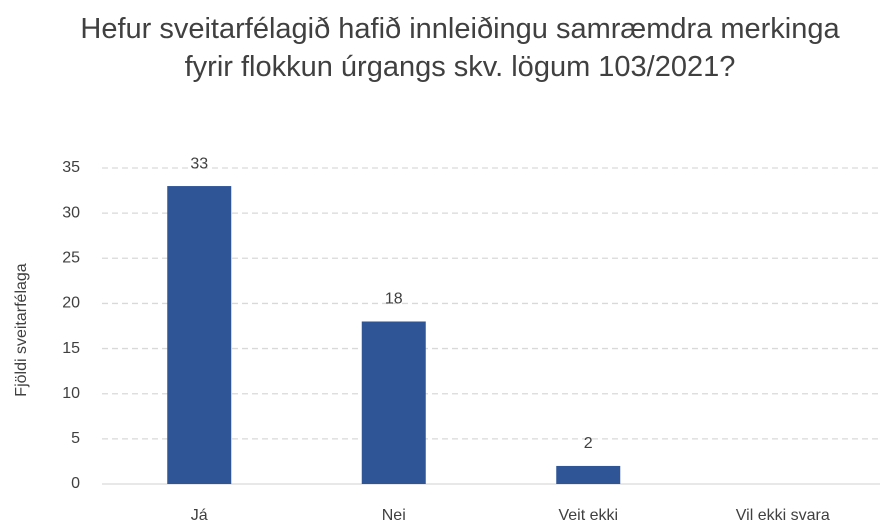  I want to click on data-label: 18, so click(394, 299).